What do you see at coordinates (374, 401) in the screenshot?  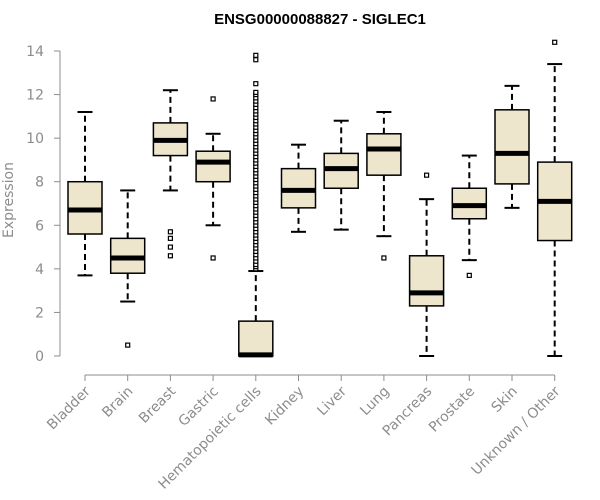 I see `x-tick-label: Lung` at bounding box center [374, 401].